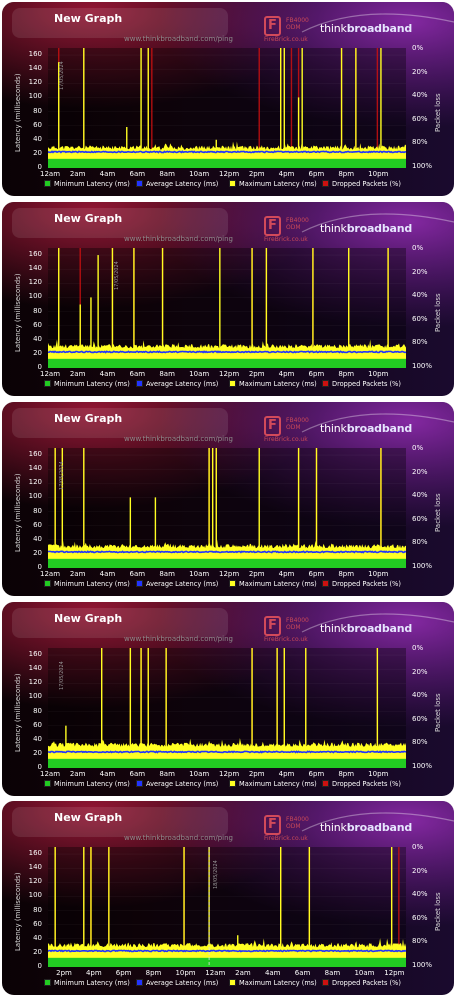 Image resolution: width=456 pixels, height=998 pixels. I want to click on graph-title: New Graph, so click(88, 218).